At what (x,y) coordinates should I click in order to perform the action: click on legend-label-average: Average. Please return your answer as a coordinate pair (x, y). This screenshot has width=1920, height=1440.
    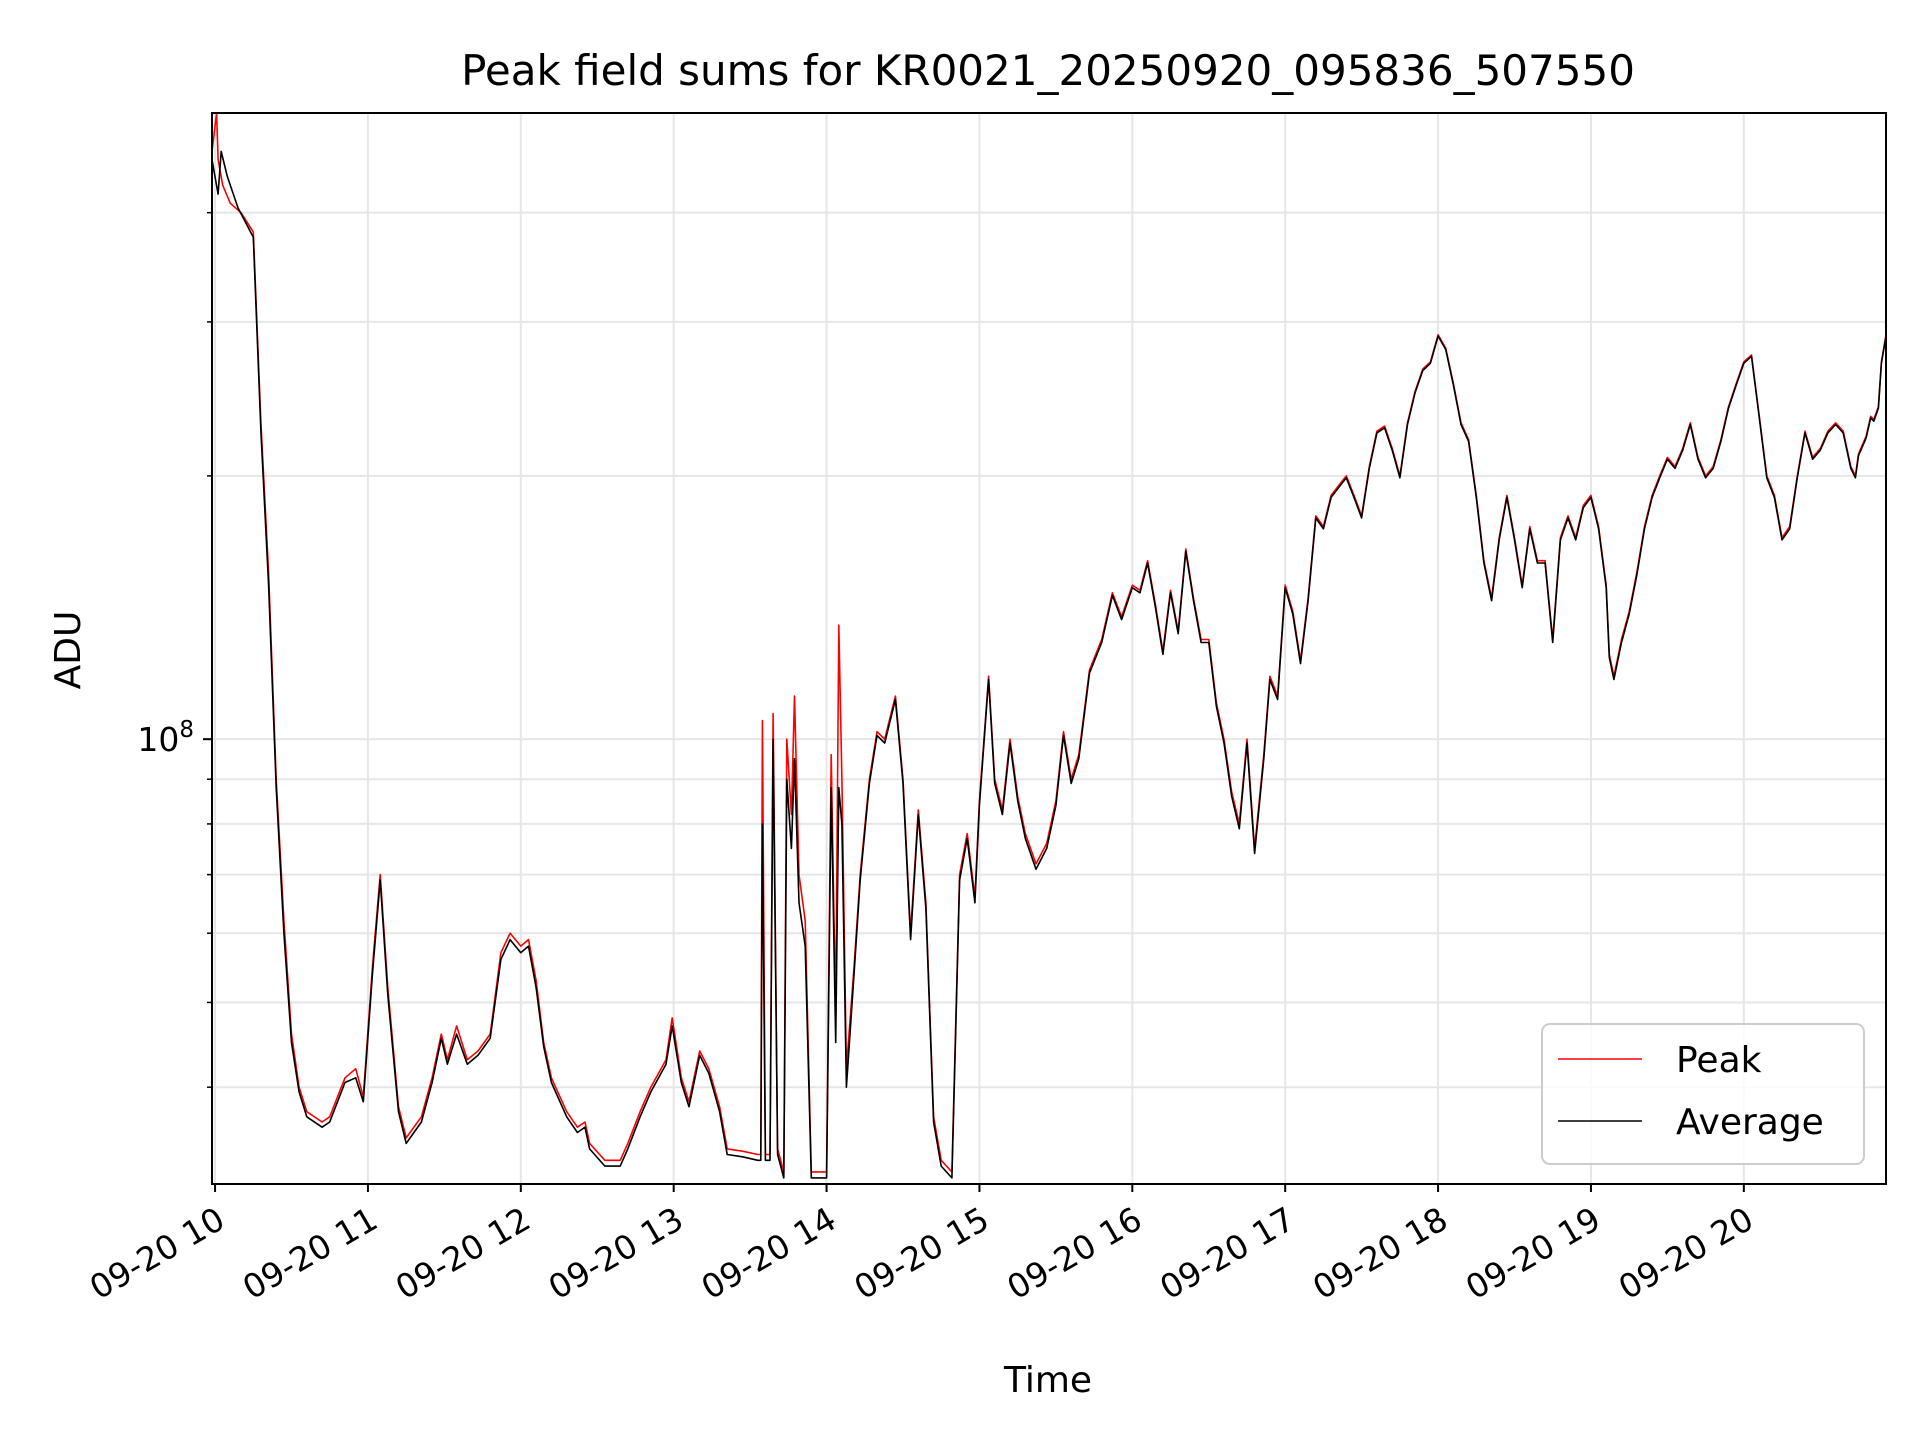
    Looking at the image, I should click on (1750, 1122).